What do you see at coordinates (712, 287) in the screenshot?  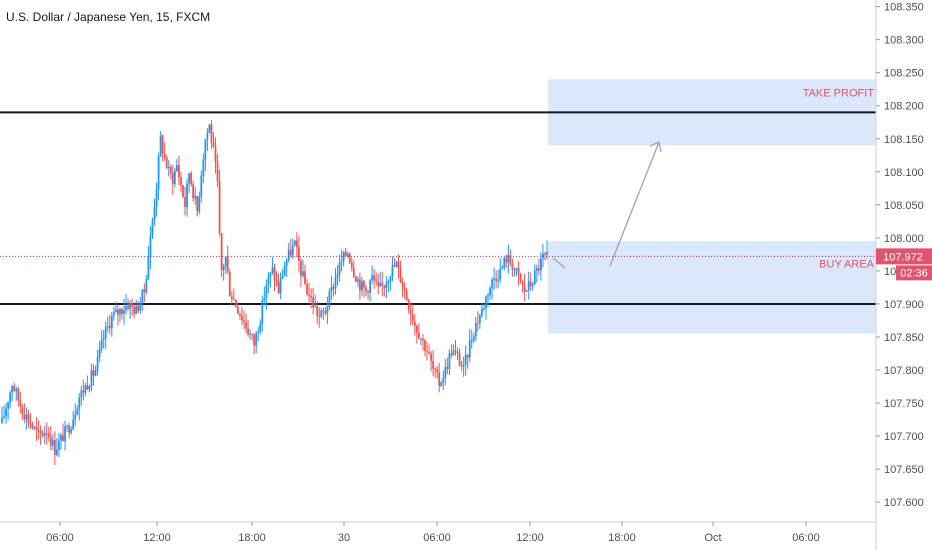 I see `buy-area-zone` at bounding box center [712, 287].